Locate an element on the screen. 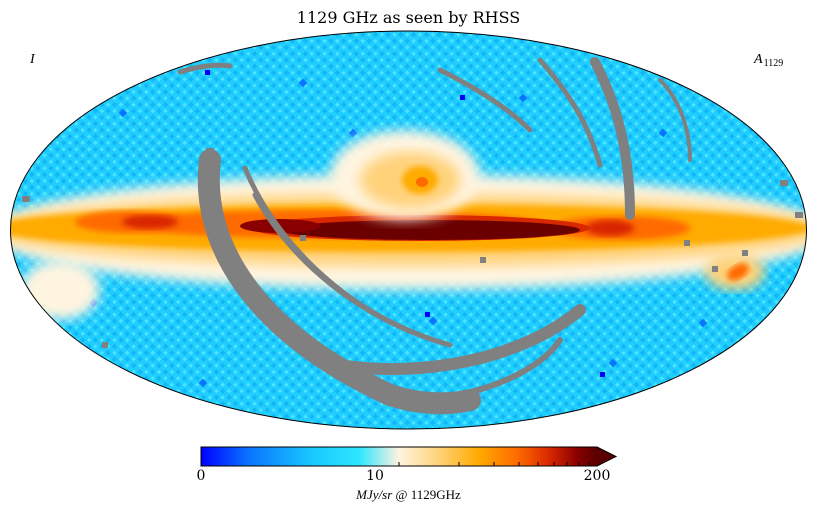 The image size is (817, 514). map-title: 1129 GHz as seen by RHSS is located at coordinates (408, 17).